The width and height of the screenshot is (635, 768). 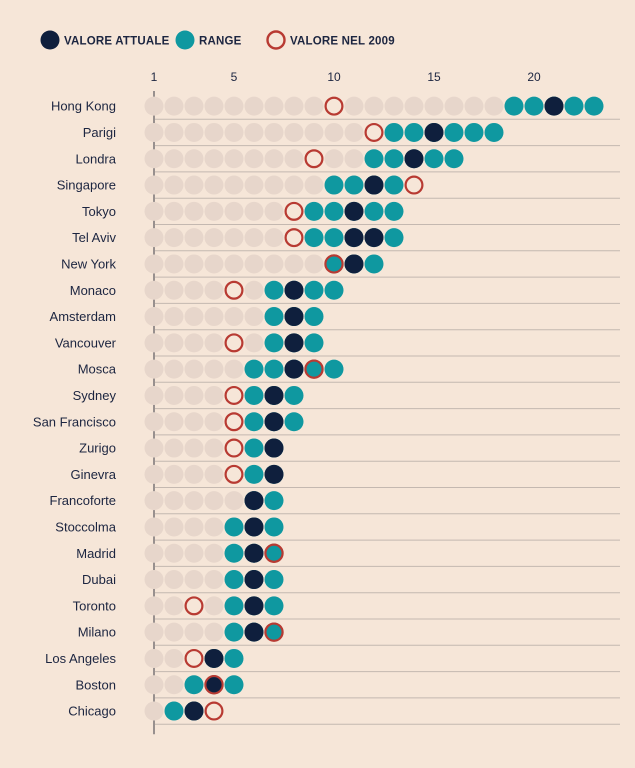 I want to click on x-axis-ticks: 1 5 10 15 20, so click(x=346, y=77).